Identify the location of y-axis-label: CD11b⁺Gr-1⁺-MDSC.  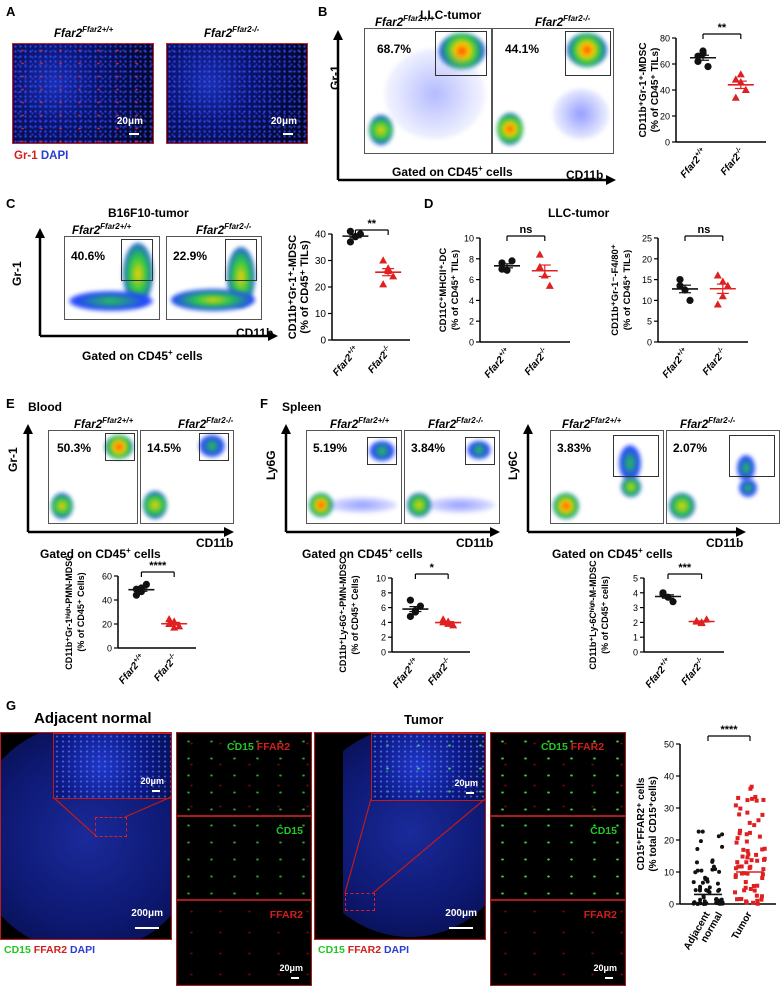
(293, 287).